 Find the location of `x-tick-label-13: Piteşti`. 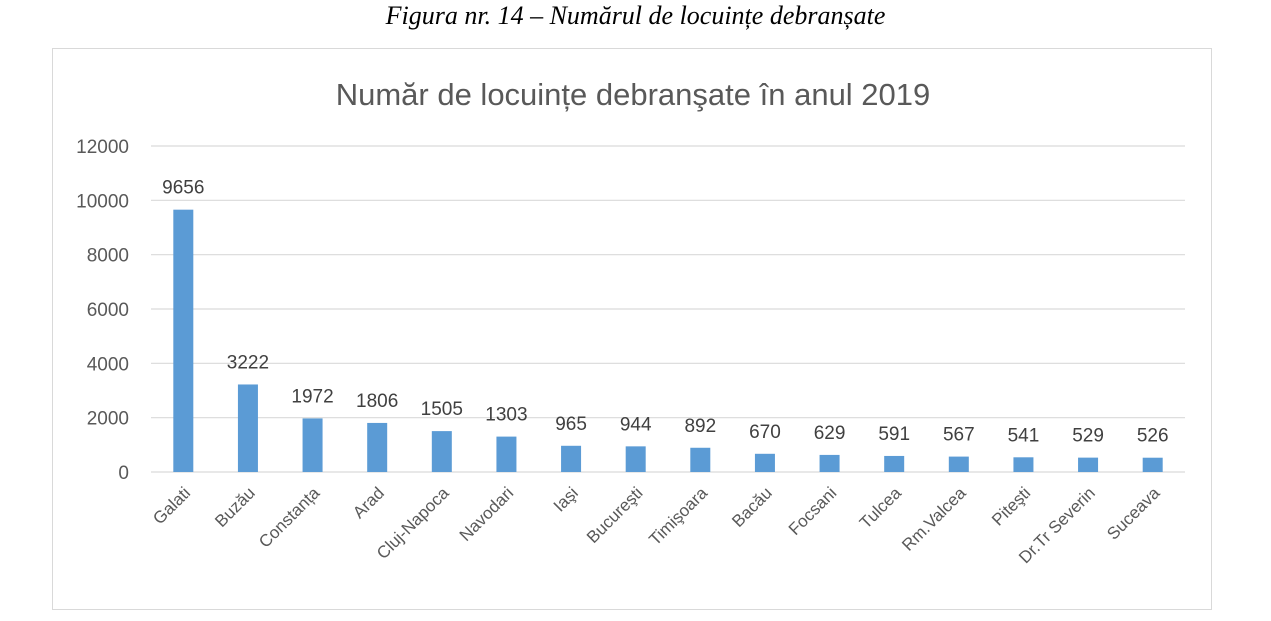

x-tick-label-13: Piteşti is located at coordinates (1011, 506).